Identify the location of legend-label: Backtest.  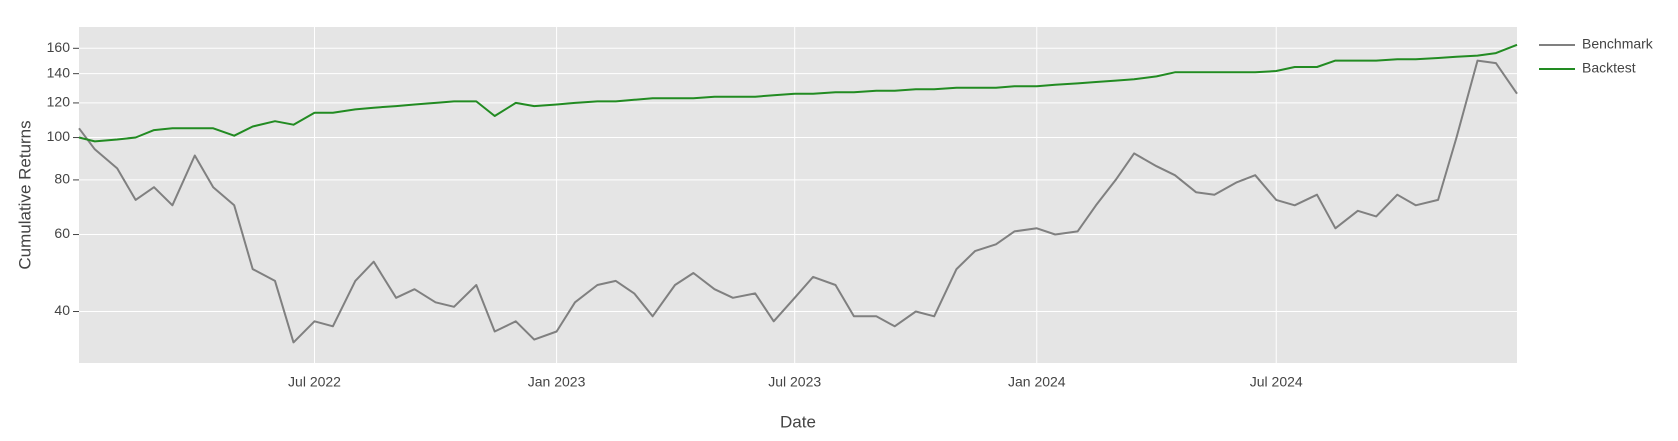
(1609, 68).